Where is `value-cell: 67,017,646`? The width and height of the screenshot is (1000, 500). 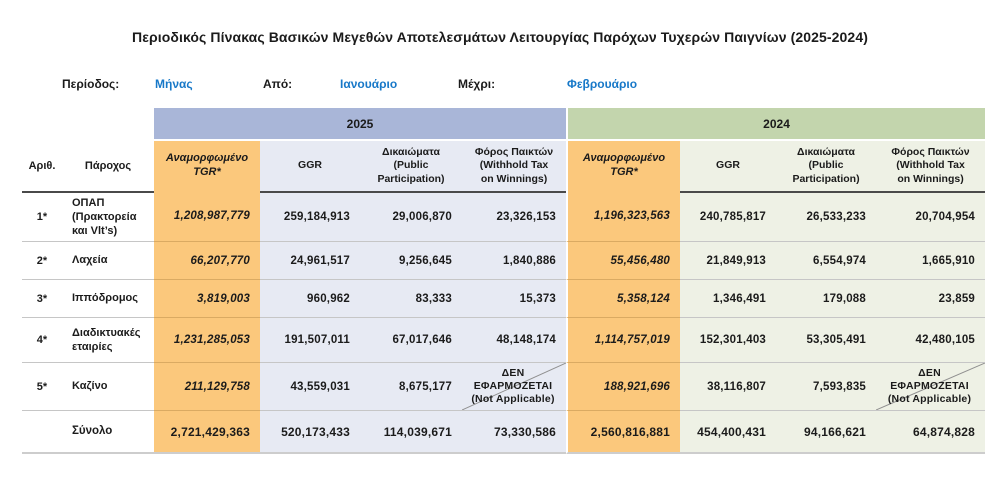
value-cell: 67,017,646 is located at coordinates (411, 339).